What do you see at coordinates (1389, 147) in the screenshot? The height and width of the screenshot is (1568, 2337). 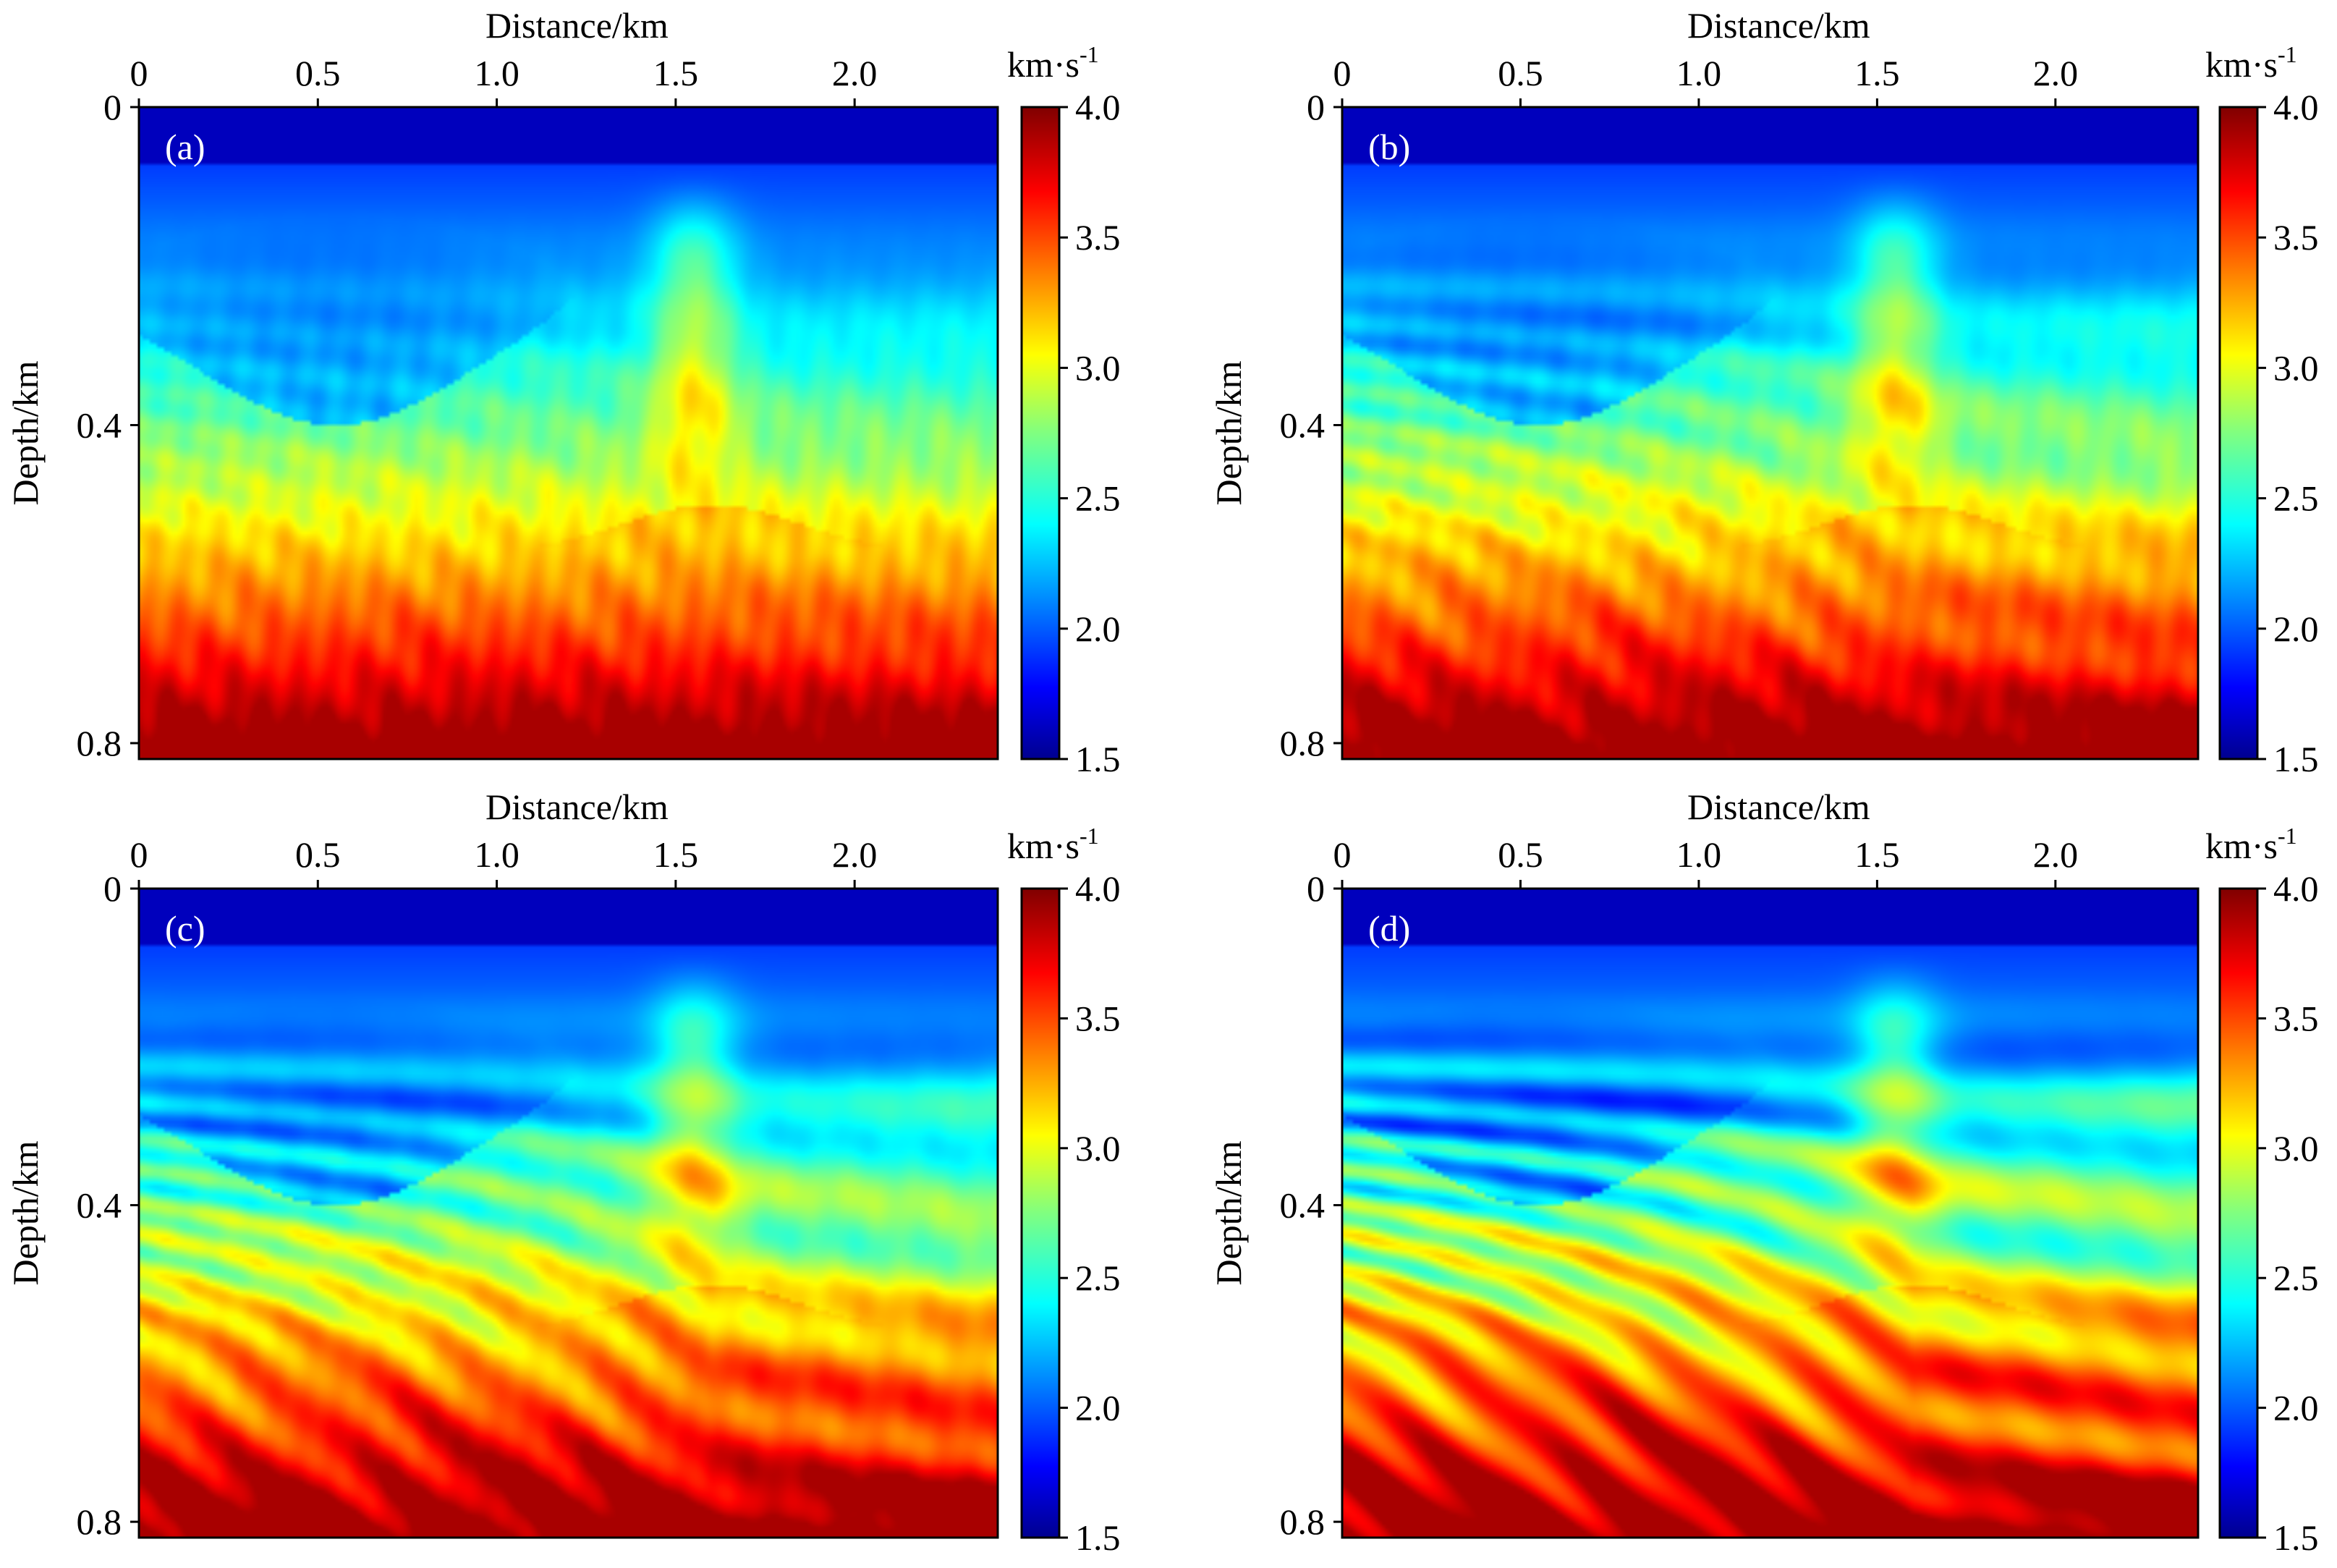 I see `panel-label: (b)` at bounding box center [1389, 147].